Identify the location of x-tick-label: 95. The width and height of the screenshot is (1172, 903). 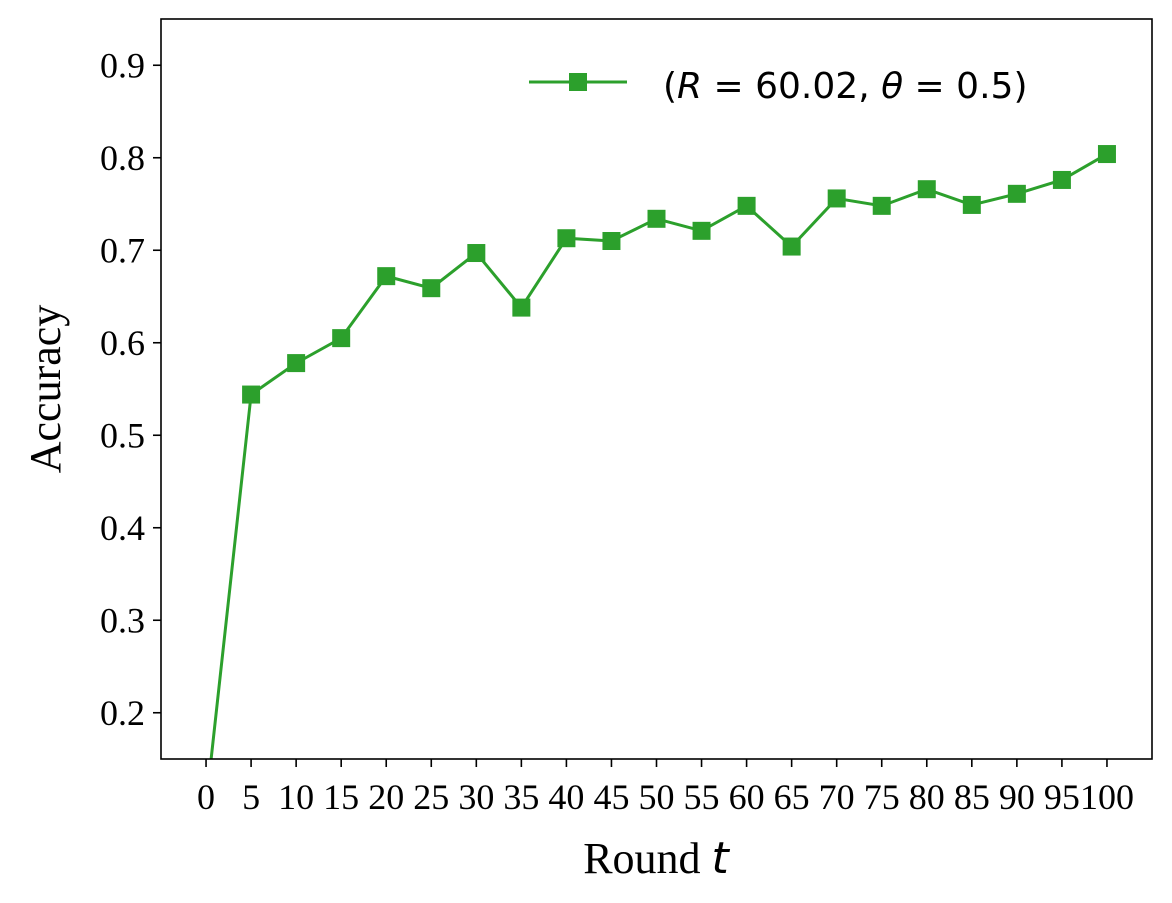
(1062, 797).